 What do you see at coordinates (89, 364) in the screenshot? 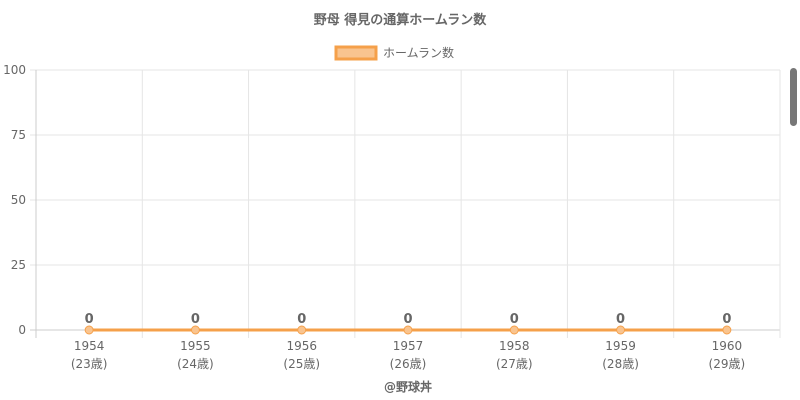
I see `x-tick-sublabel: (23歳)` at bounding box center [89, 364].